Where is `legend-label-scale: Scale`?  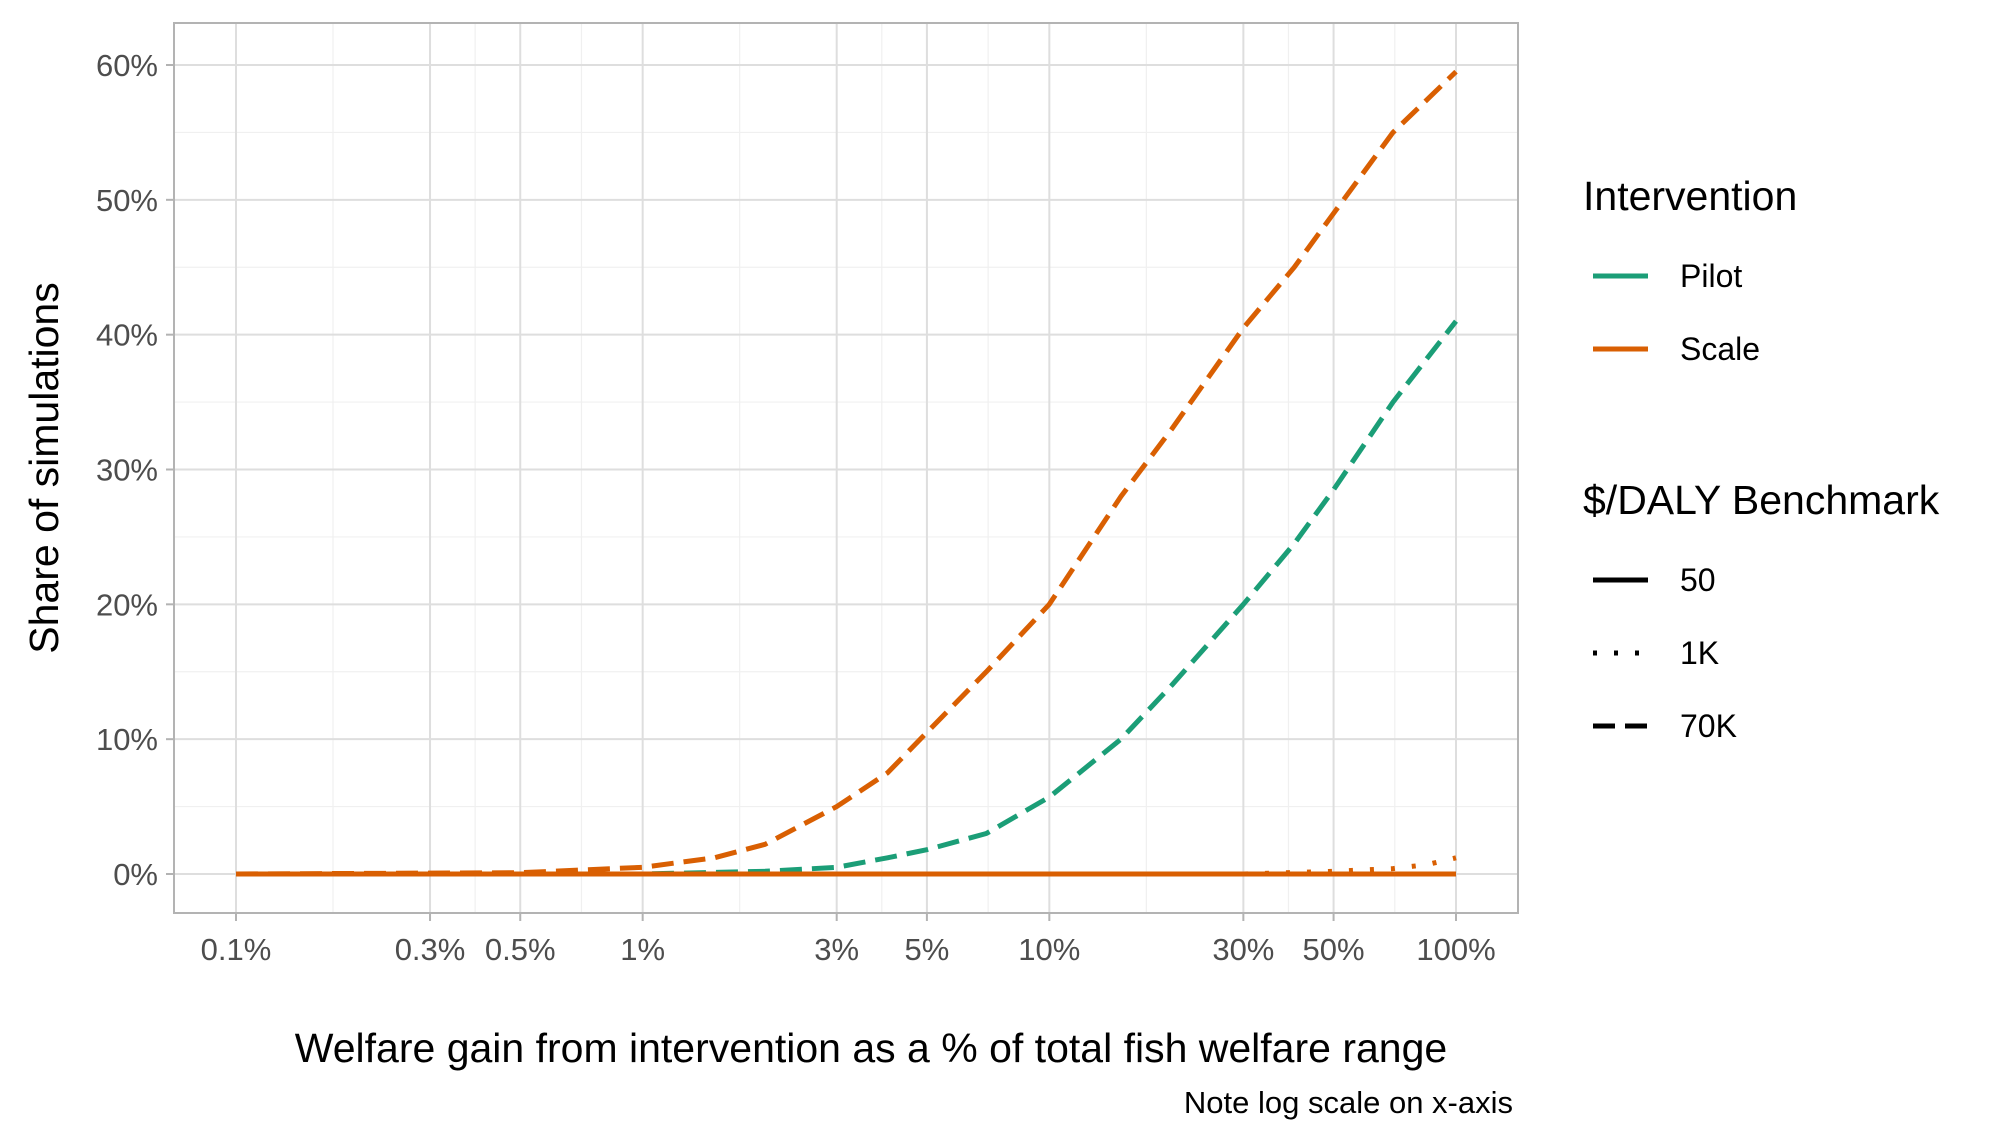
legend-label-scale: Scale is located at coordinates (1720, 349).